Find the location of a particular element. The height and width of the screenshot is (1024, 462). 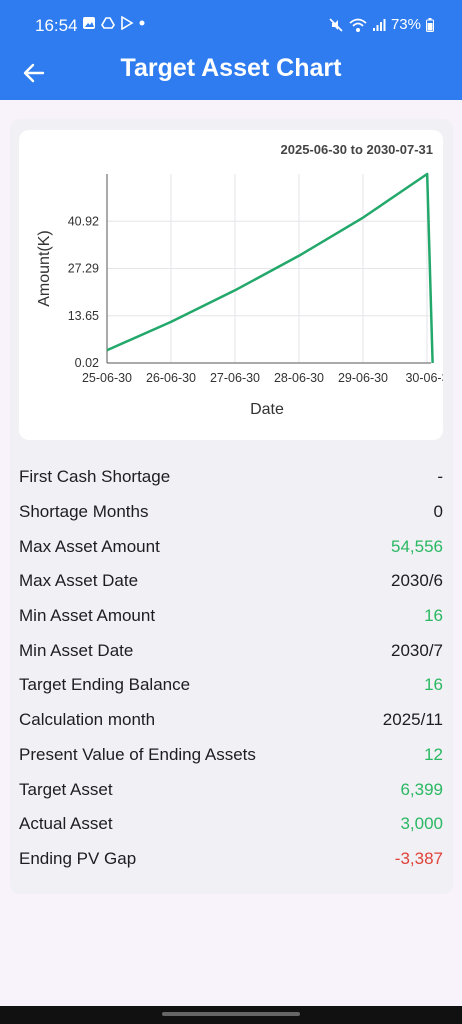

arrow-left-icon is located at coordinates (34, 73).